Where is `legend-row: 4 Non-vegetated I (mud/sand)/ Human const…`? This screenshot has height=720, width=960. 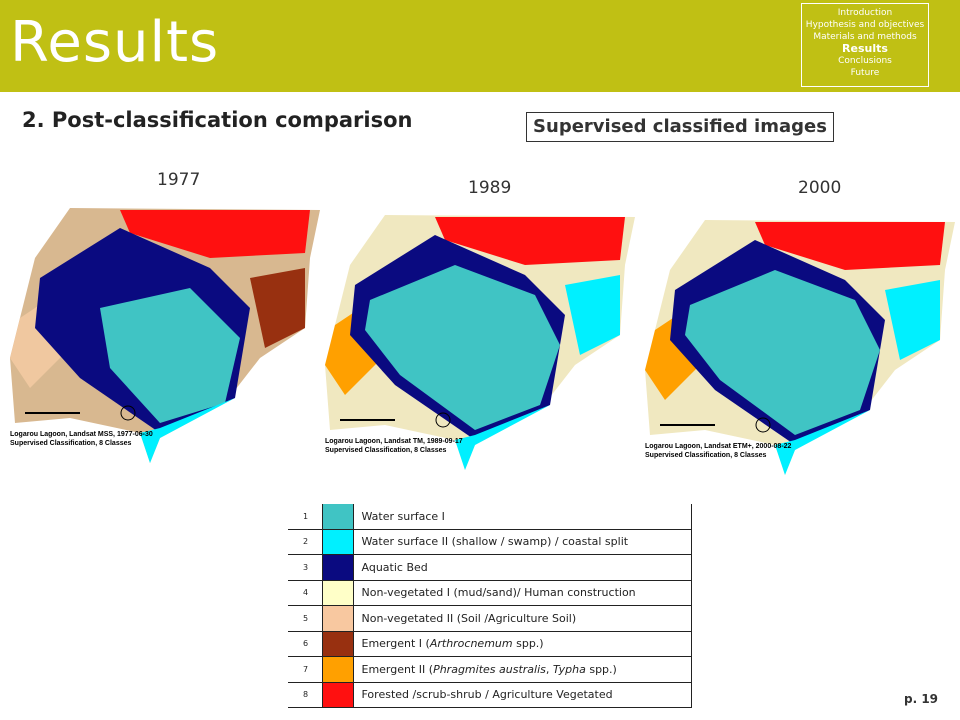 legend-row: 4 Non-vegetated I (mud/sand)/ Human const… is located at coordinates (490, 593).